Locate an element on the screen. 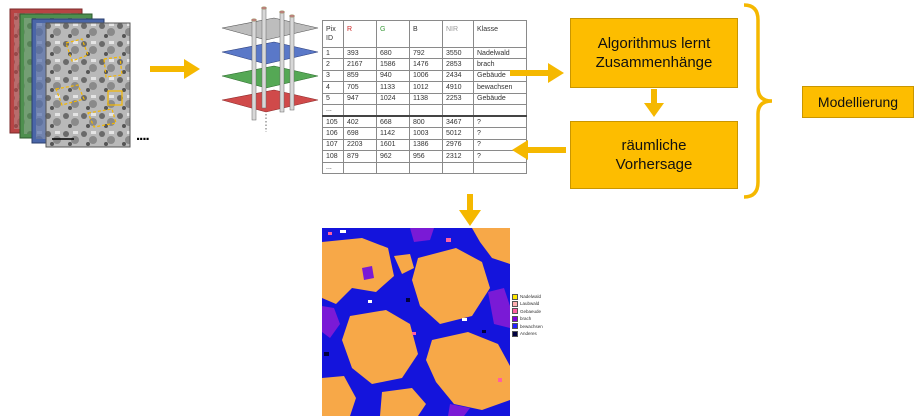 The height and width of the screenshot is (419, 921). modelling-box: Modellierung is located at coordinates (858, 102).